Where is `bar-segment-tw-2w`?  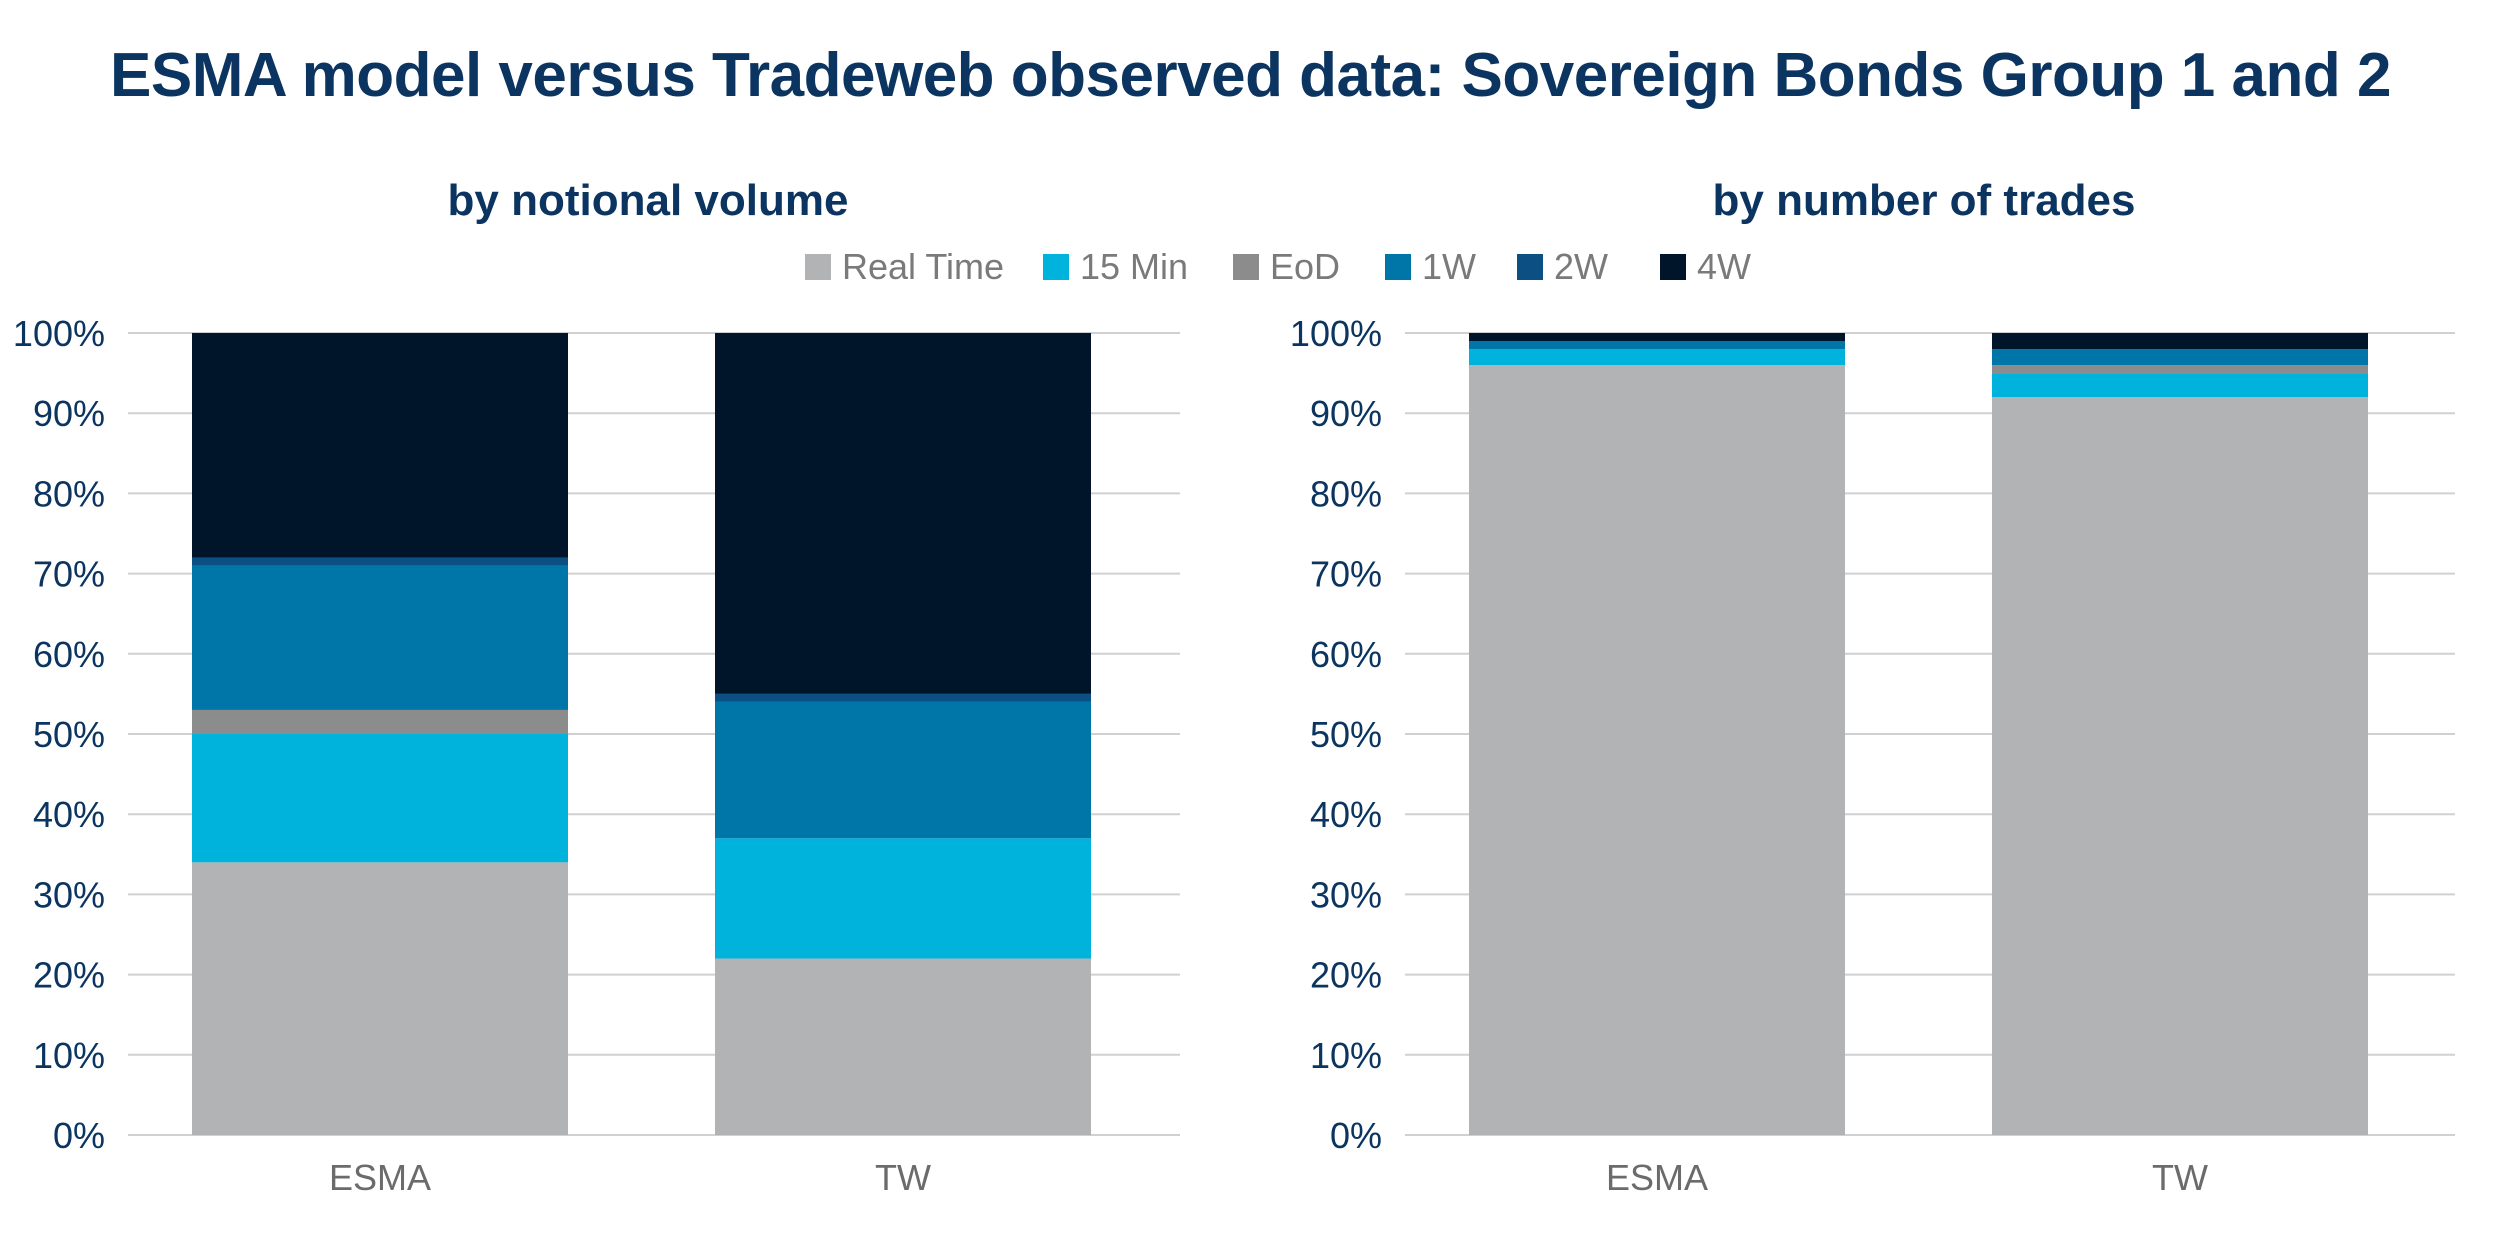
bar-segment-tw-2w is located at coordinates (903, 697).